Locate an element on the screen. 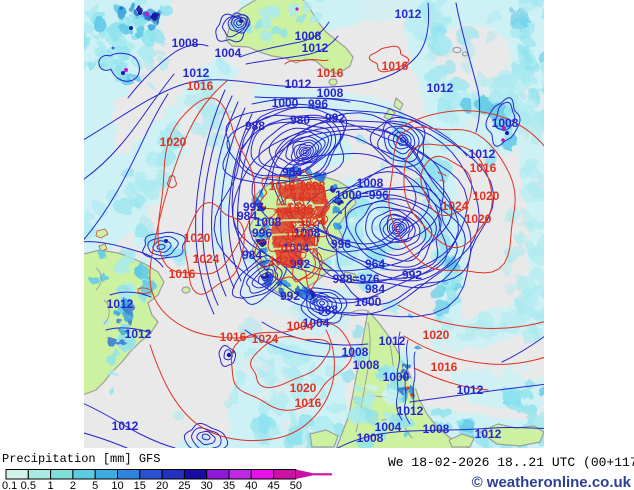 This screenshot has width=634, height=490. svg-text: 1028 is located at coordinates (312, 186).